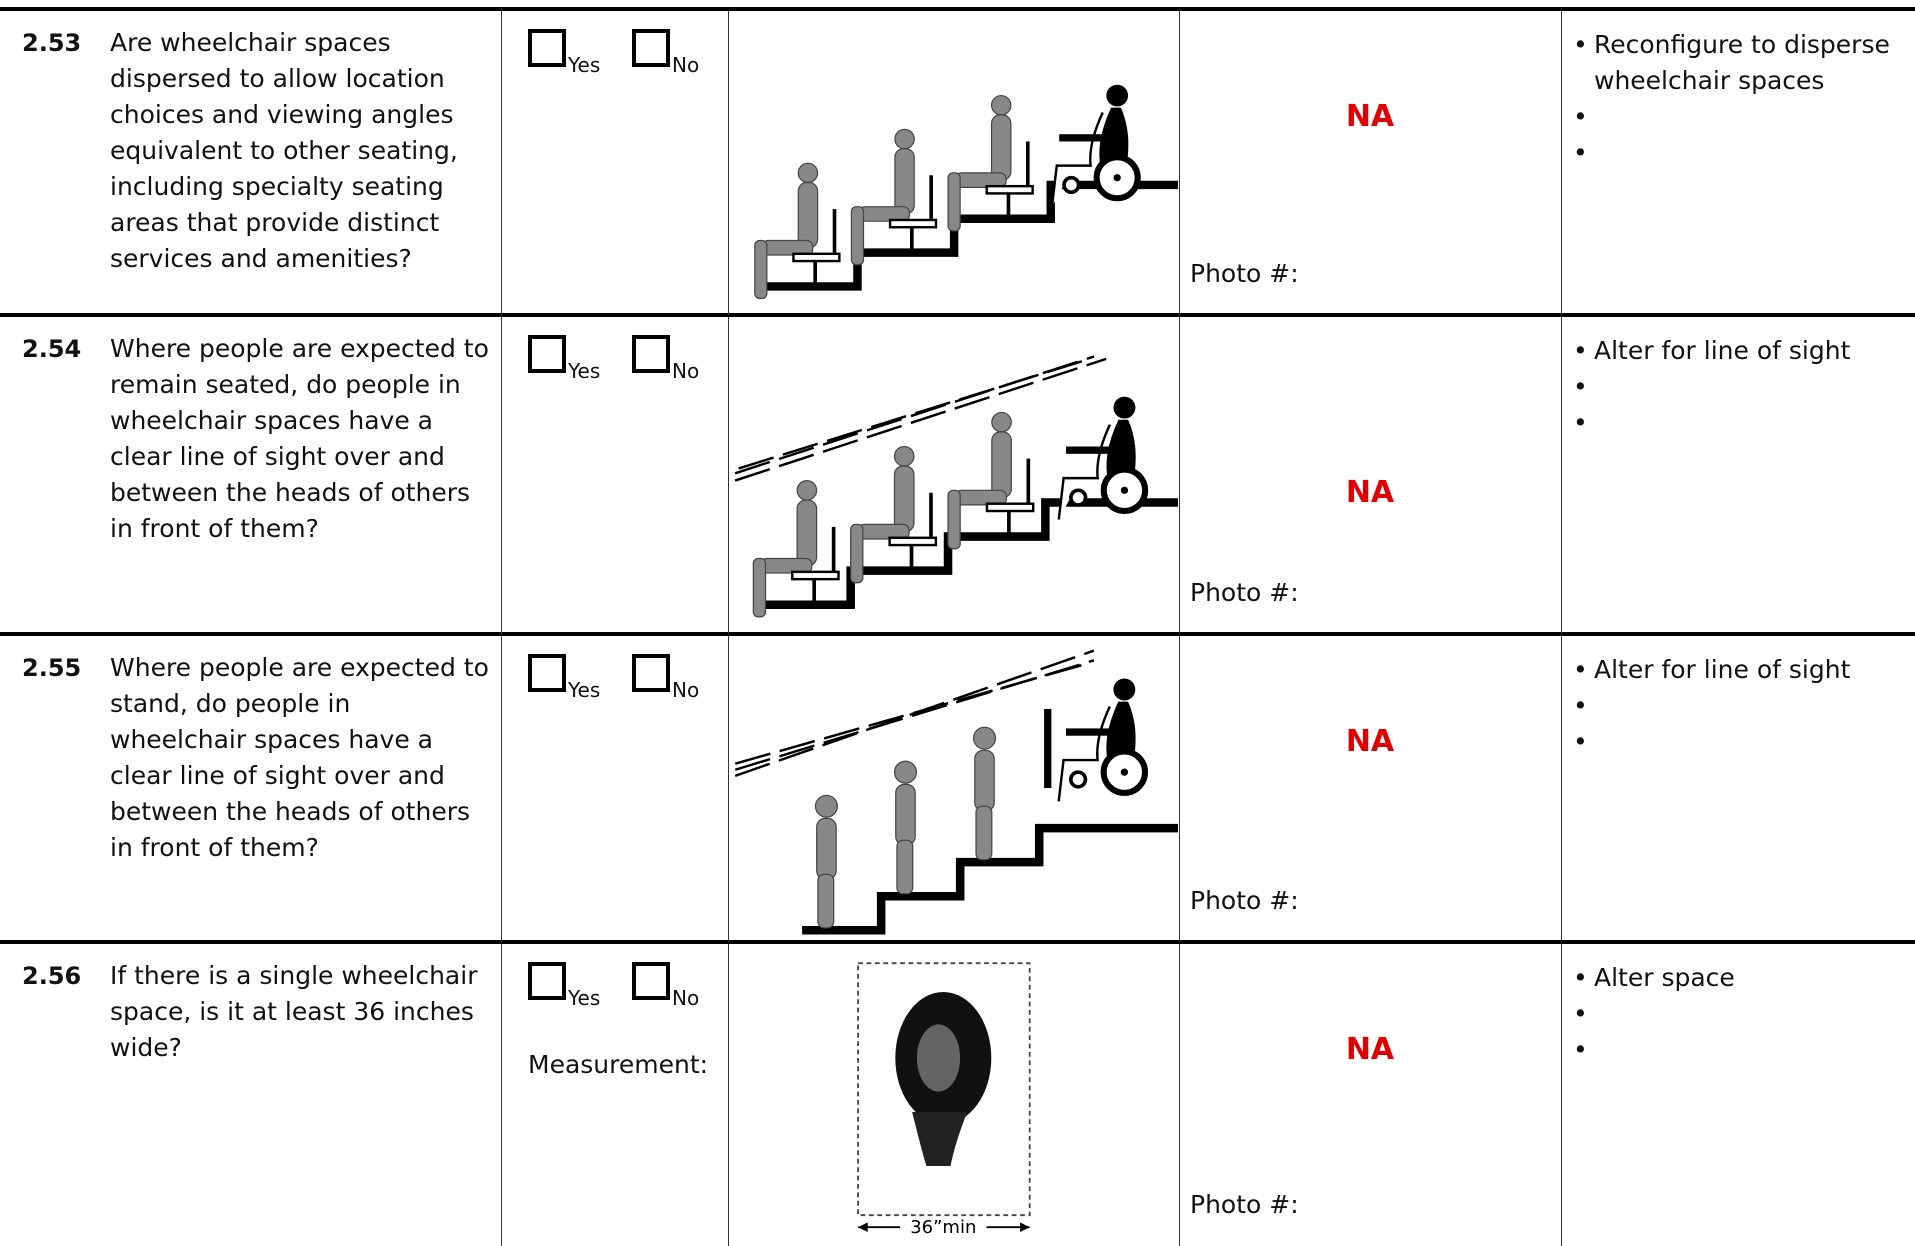  Describe the element at coordinates (944, 1100) in the screenshot. I see `illustration: 36”min` at that location.